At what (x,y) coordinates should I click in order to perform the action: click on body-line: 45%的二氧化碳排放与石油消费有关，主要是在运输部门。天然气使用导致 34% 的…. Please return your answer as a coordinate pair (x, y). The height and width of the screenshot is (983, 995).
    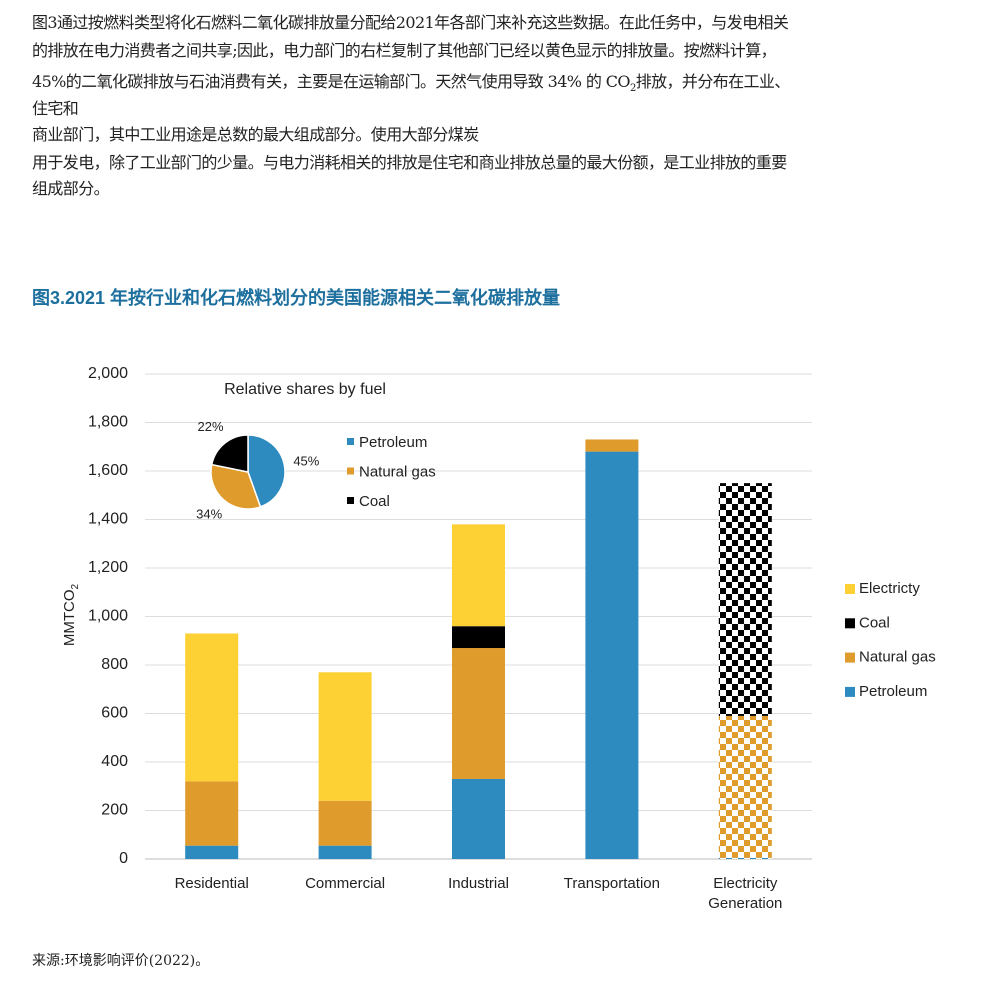
    Looking at the image, I should click on (411, 81).